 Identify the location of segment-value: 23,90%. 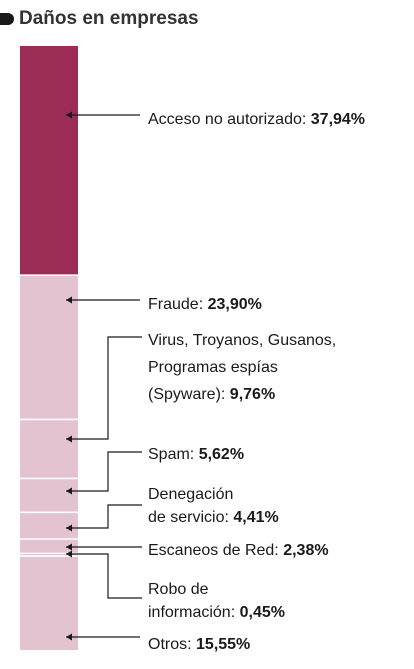
(235, 304).